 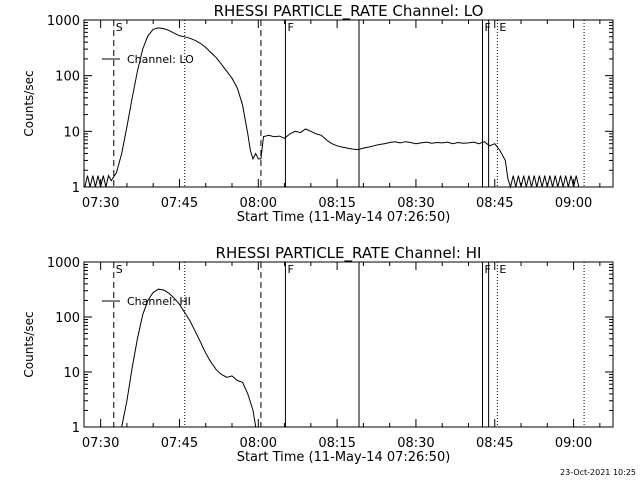 I want to click on footer-timestamp: 23-Oct-2021 10:25, so click(x=598, y=472).